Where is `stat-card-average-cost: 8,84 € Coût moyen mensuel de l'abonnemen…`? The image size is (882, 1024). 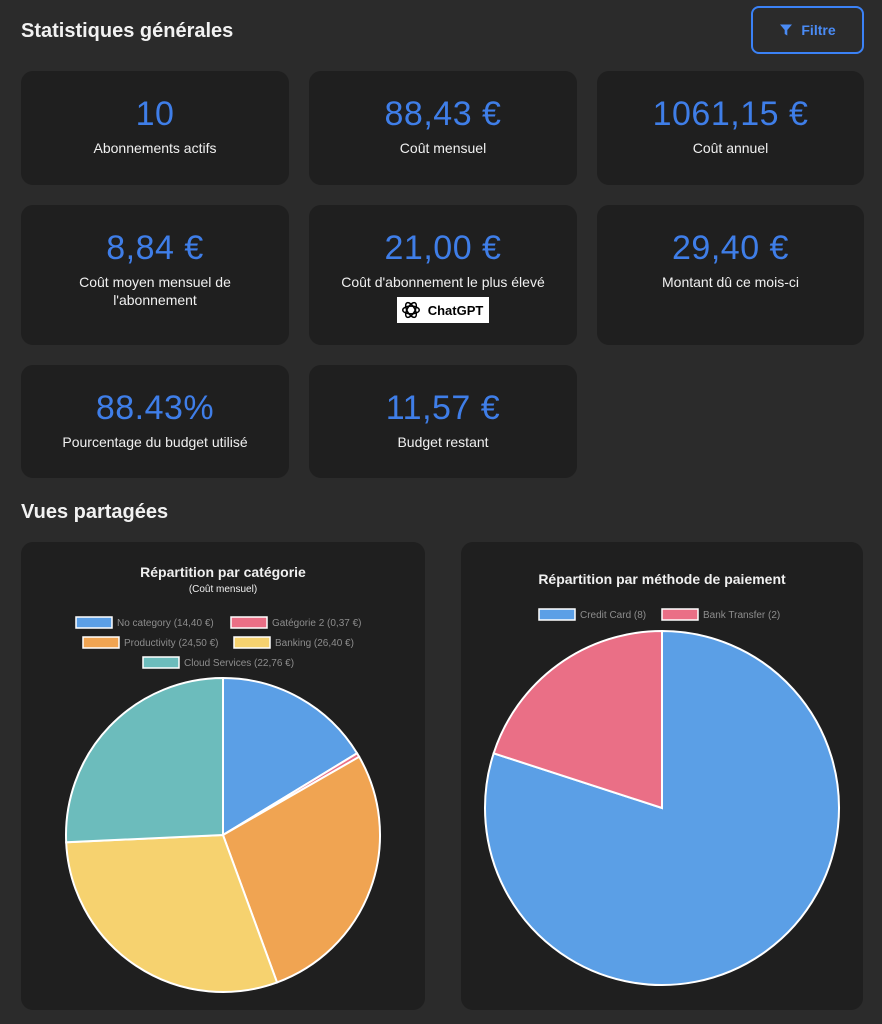 stat-card-average-cost: 8,84 € Coût moyen mensuel de l'abonnemen… is located at coordinates (155, 275).